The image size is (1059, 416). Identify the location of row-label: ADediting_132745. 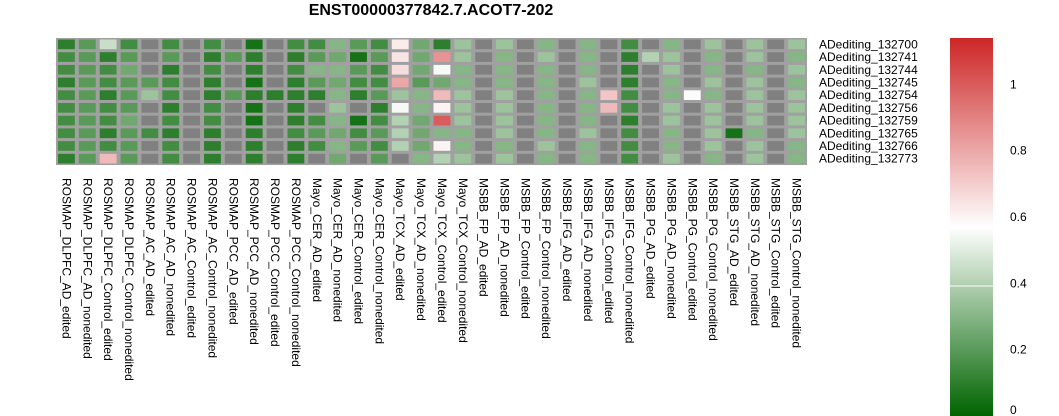
(868, 82).